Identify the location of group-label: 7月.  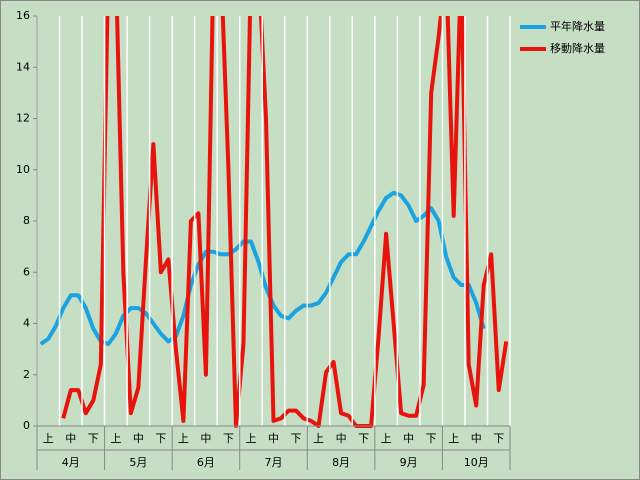
(274, 462).